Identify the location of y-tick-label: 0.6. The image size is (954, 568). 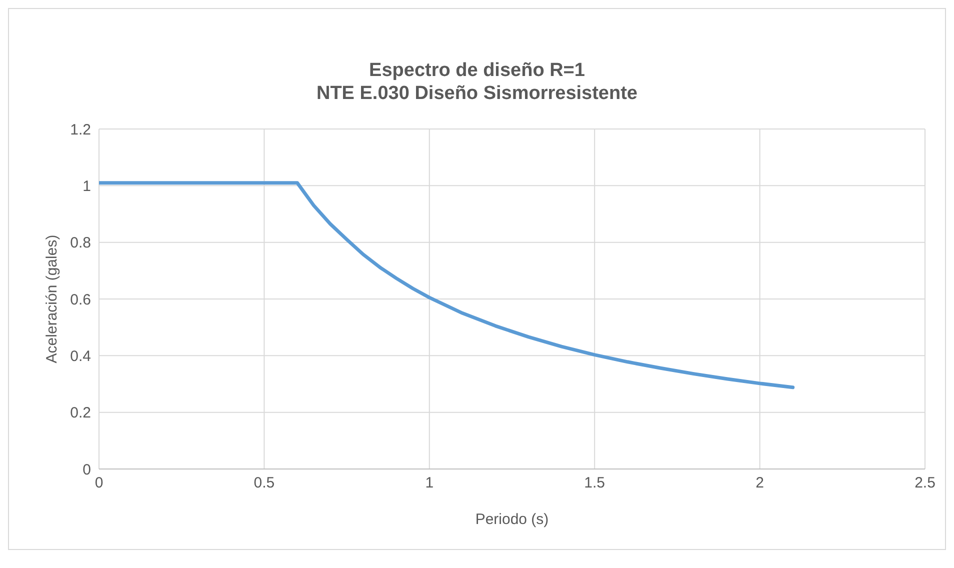
(80, 299).